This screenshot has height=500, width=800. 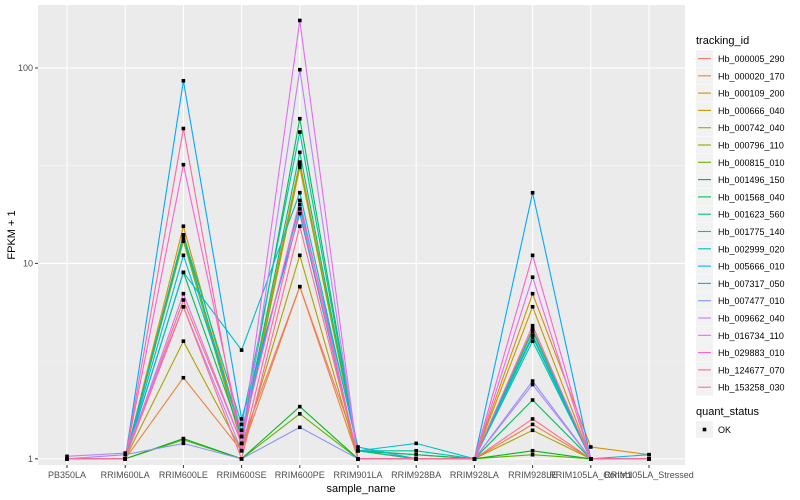 I want to click on x-tick-label: RRIM600LE, so click(x=183, y=475).